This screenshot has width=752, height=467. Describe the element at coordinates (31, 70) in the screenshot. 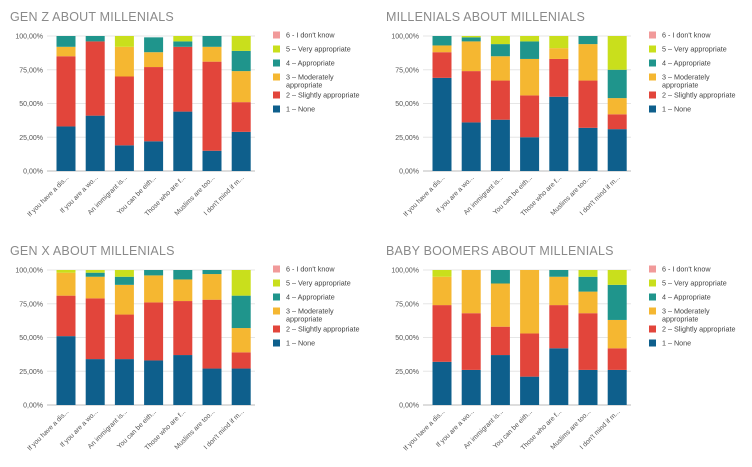

I see `y-tick-label: 75,00%` at that location.